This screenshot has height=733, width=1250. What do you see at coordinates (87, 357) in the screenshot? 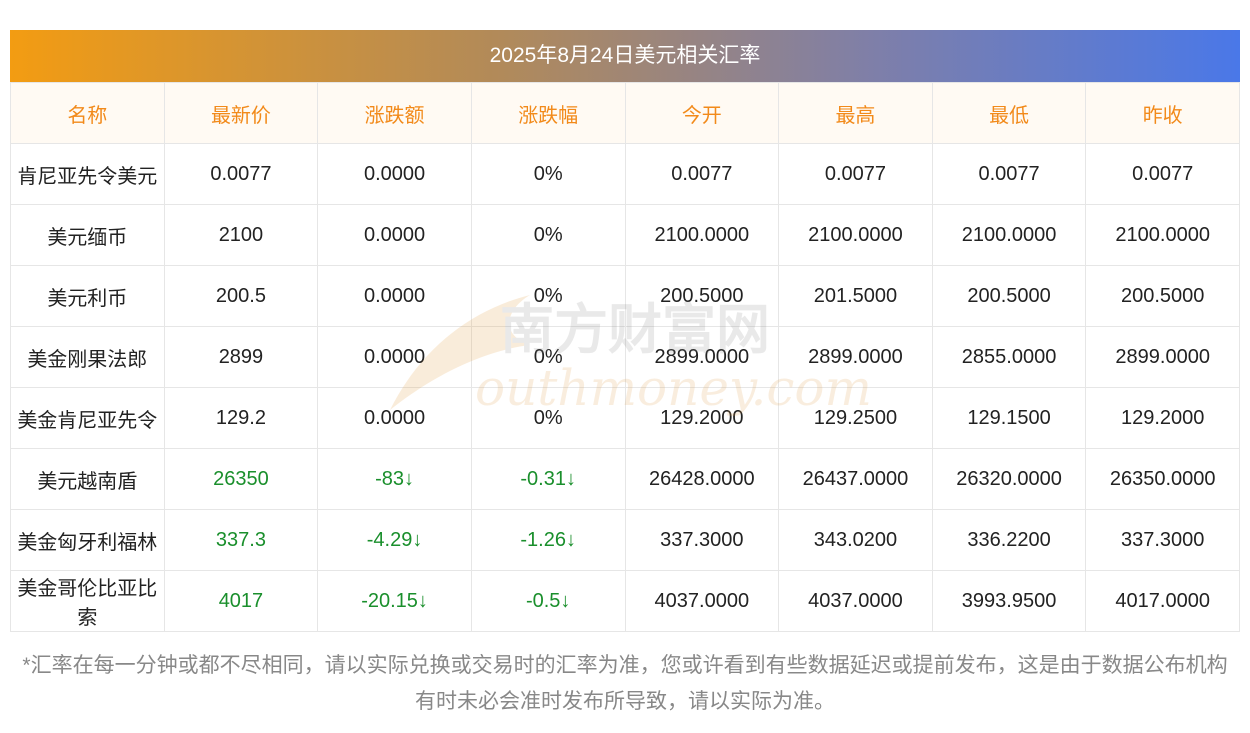
I see `cell-name: 美金刚果法郎` at bounding box center [87, 357].